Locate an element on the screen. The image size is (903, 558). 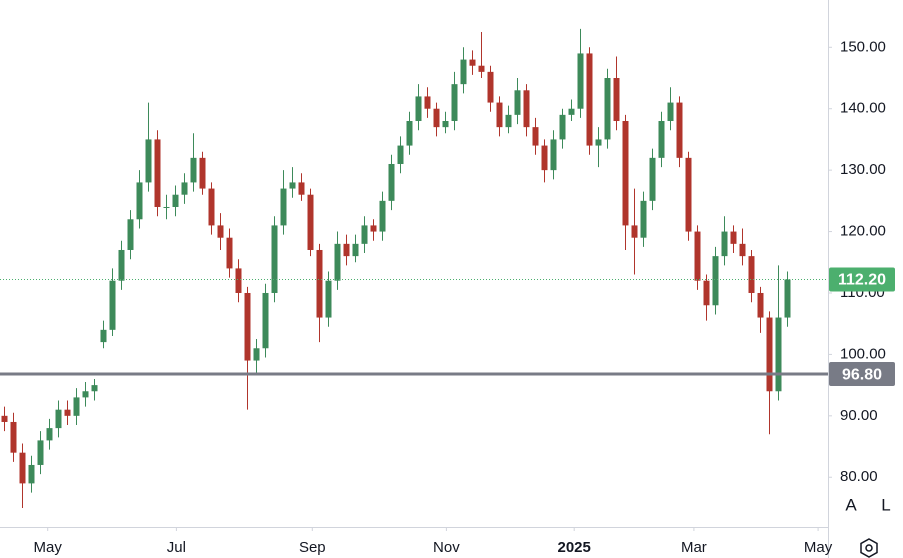
y-tick-label: 130.00 is located at coordinates (863, 169).